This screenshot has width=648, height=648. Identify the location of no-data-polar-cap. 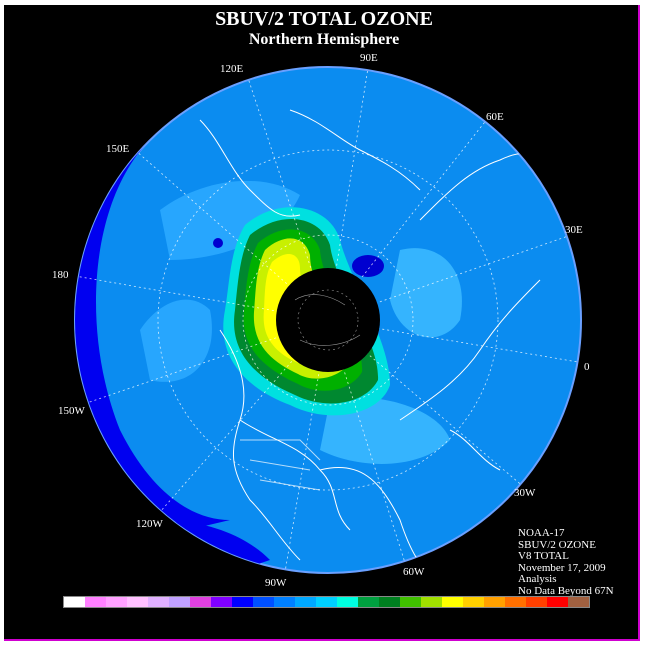
(328, 320).